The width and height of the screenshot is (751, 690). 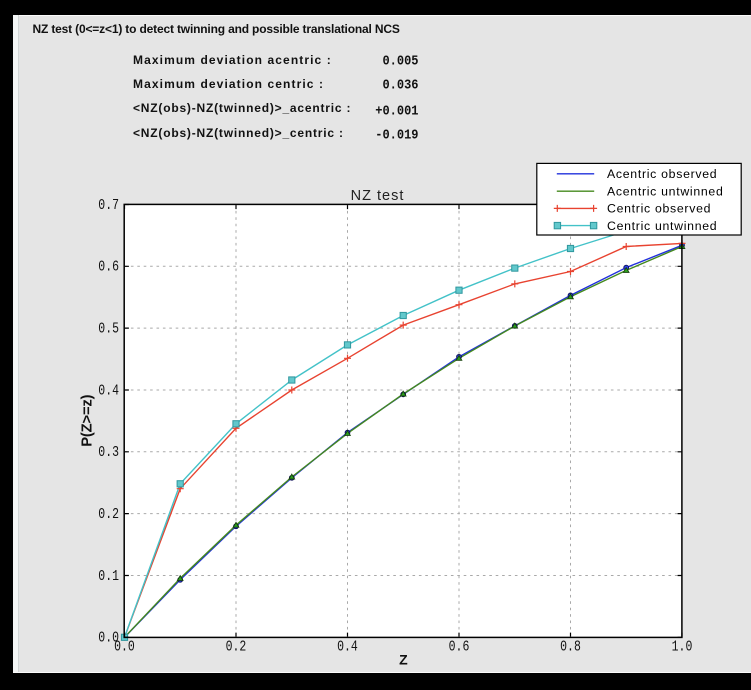 What do you see at coordinates (108, 329) in the screenshot?
I see `svg-text: 0.5` at bounding box center [108, 329].